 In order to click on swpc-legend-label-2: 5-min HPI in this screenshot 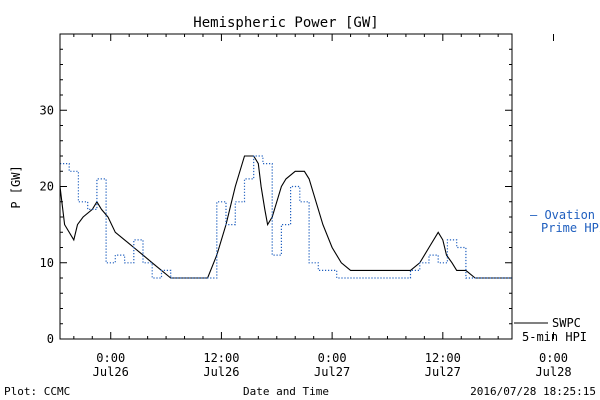, I will do `click(554, 337)`.